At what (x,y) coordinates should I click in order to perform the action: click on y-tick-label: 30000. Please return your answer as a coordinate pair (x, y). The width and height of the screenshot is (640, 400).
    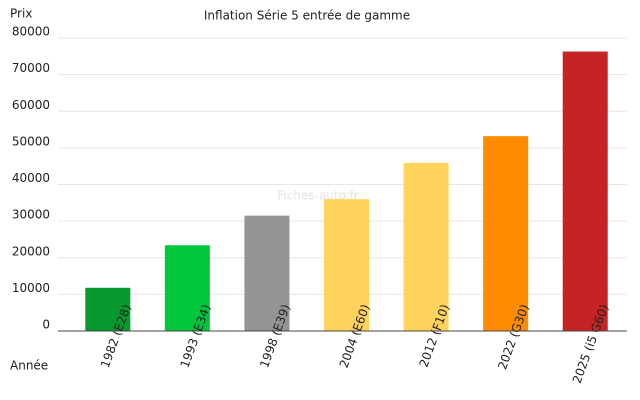
    Looking at the image, I should click on (31, 215).